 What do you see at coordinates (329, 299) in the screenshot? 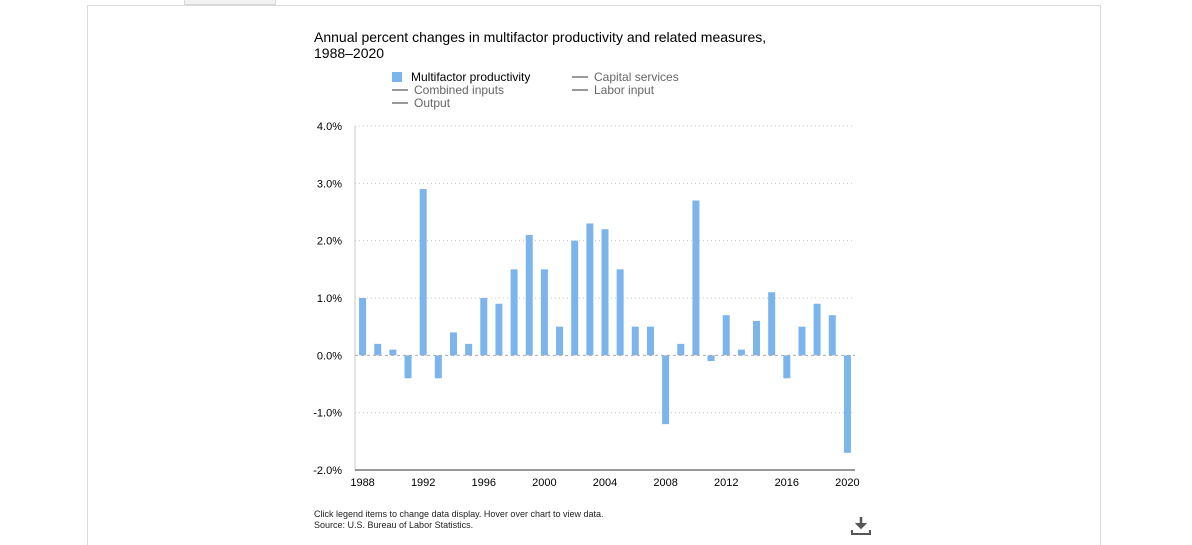
I see `y-tick-label: 1.0%` at bounding box center [329, 299].